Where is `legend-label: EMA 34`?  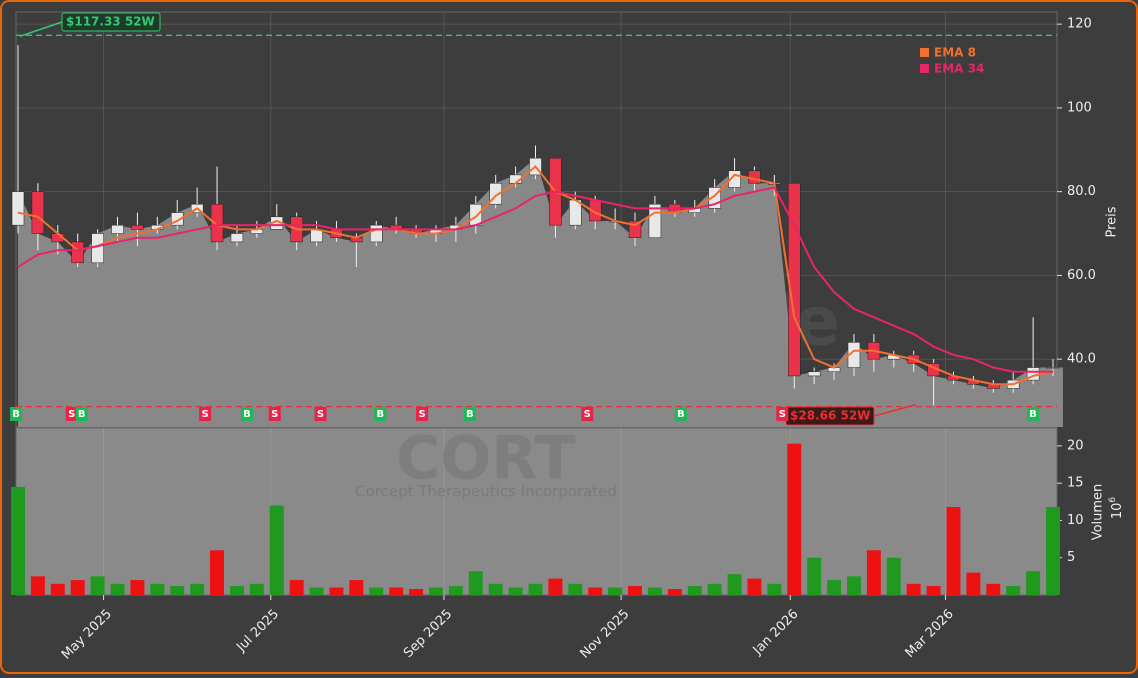
legend-label: EMA 34 is located at coordinates (959, 69).